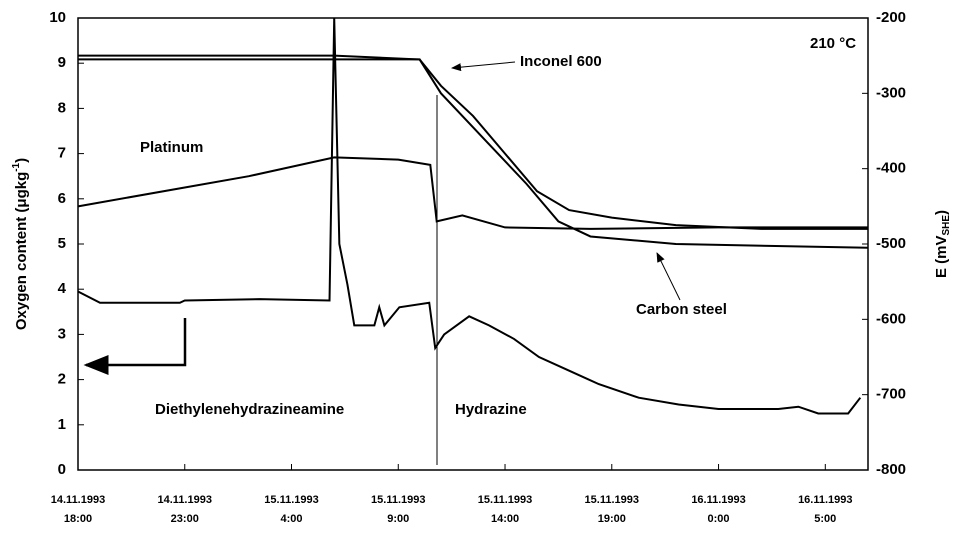 The height and width of the screenshot is (537, 957). I want to click on y-axis-label: Oxygen content (μgkg-1), so click(20, 244).